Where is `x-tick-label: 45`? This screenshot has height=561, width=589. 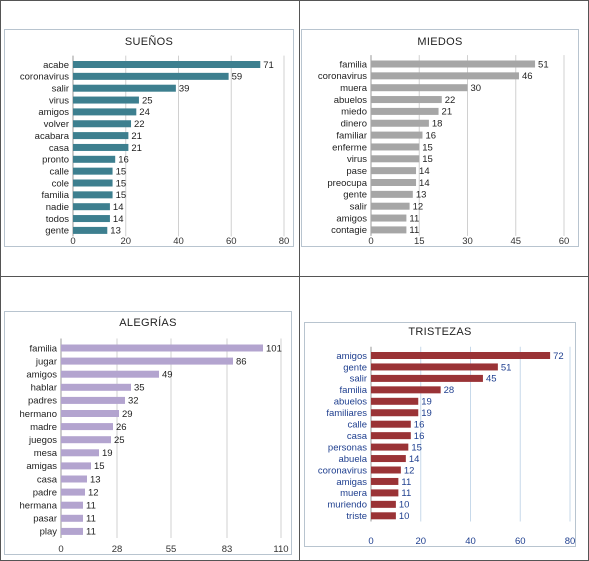
x-tick-label: 45 is located at coordinates (515, 241).